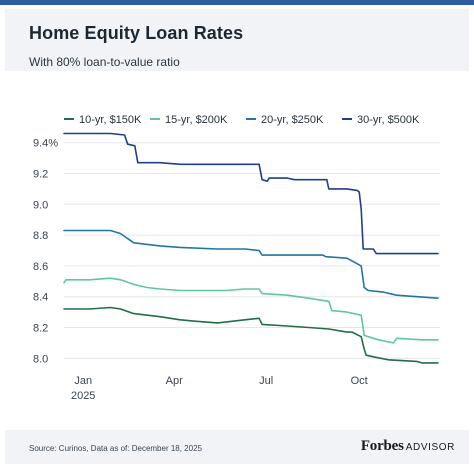 The height and width of the screenshot is (470, 474). Describe the element at coordinates (110, 120) in the screenshot. I see `legend-label: 10-yr, $150K` at that location.